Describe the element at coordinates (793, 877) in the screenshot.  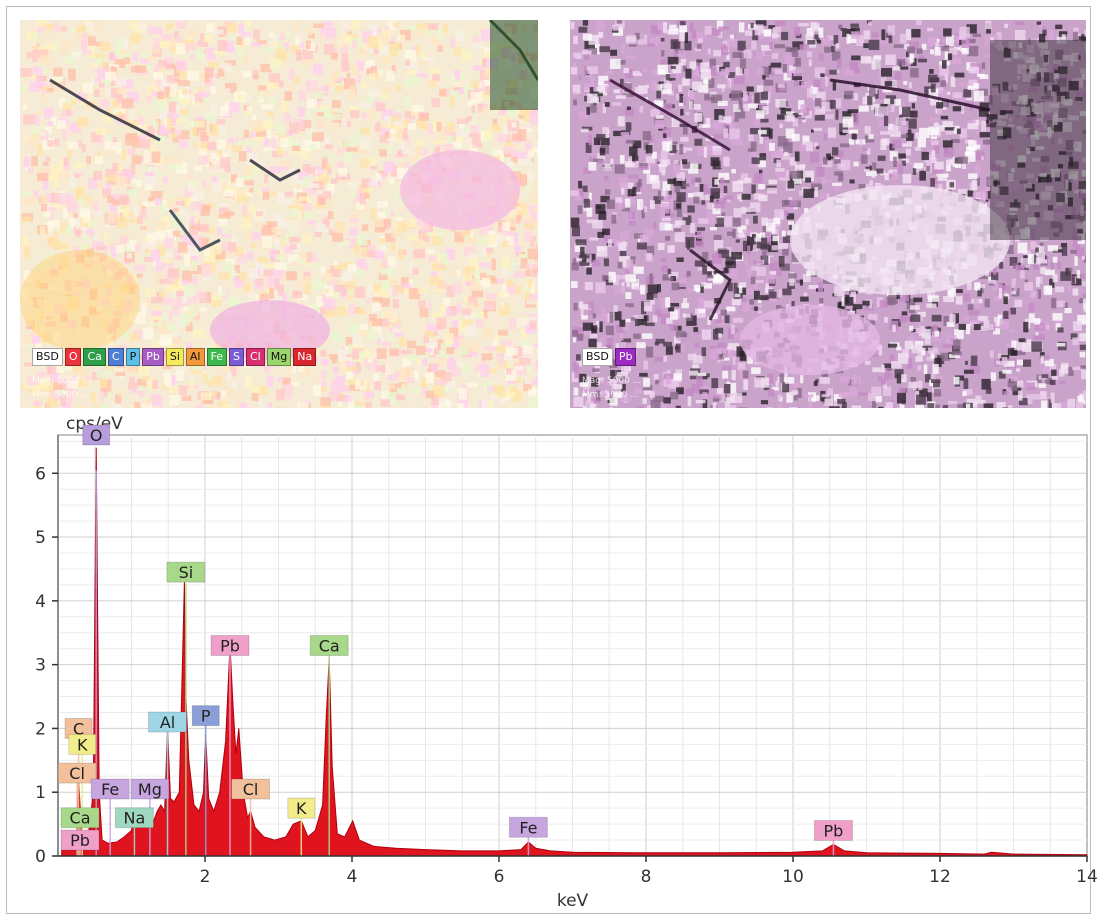
I see `x-tick-label: 10` at that location.